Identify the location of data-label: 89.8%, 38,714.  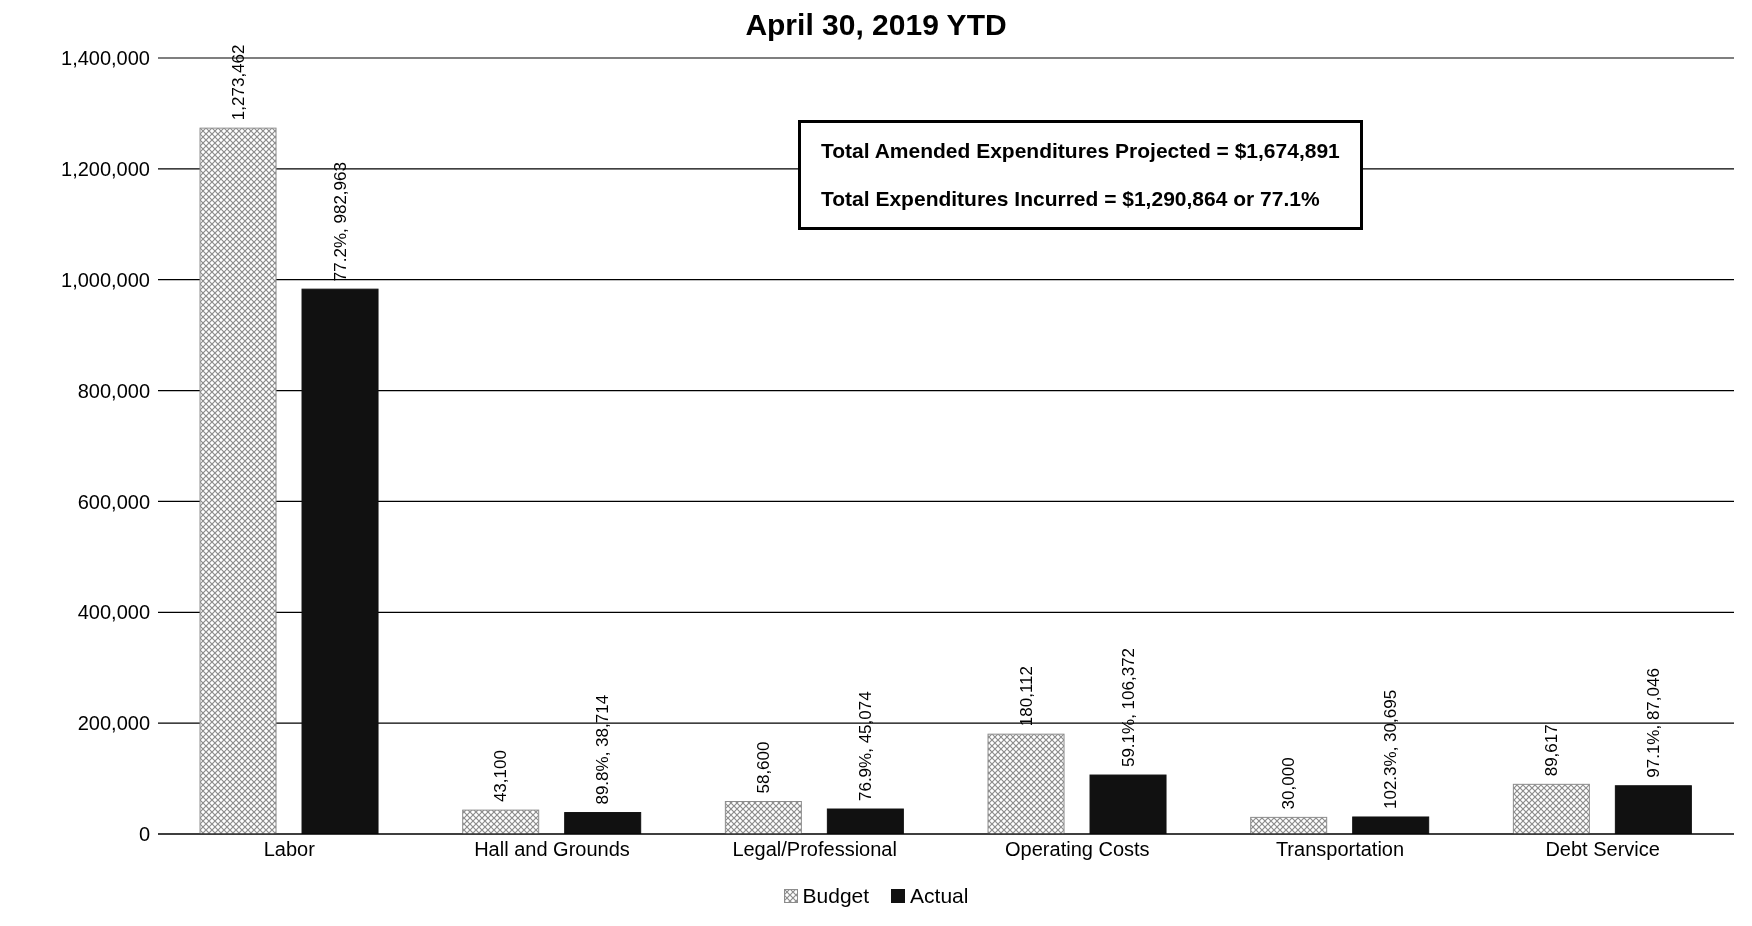
(603, 749).